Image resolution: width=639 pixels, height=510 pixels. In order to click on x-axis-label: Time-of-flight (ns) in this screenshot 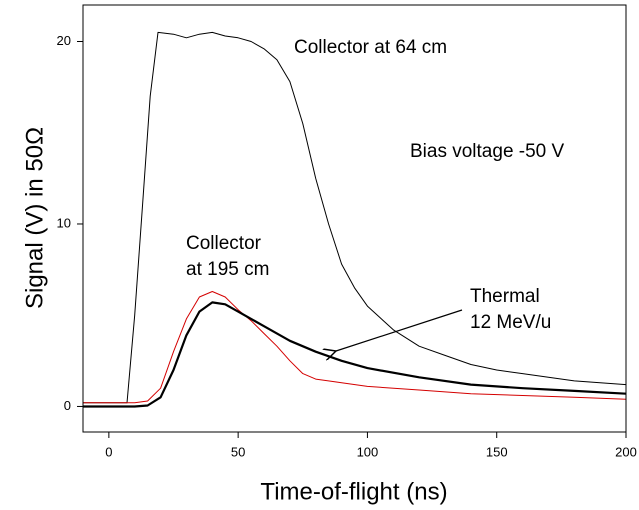, I will do `click(353, 491)`.